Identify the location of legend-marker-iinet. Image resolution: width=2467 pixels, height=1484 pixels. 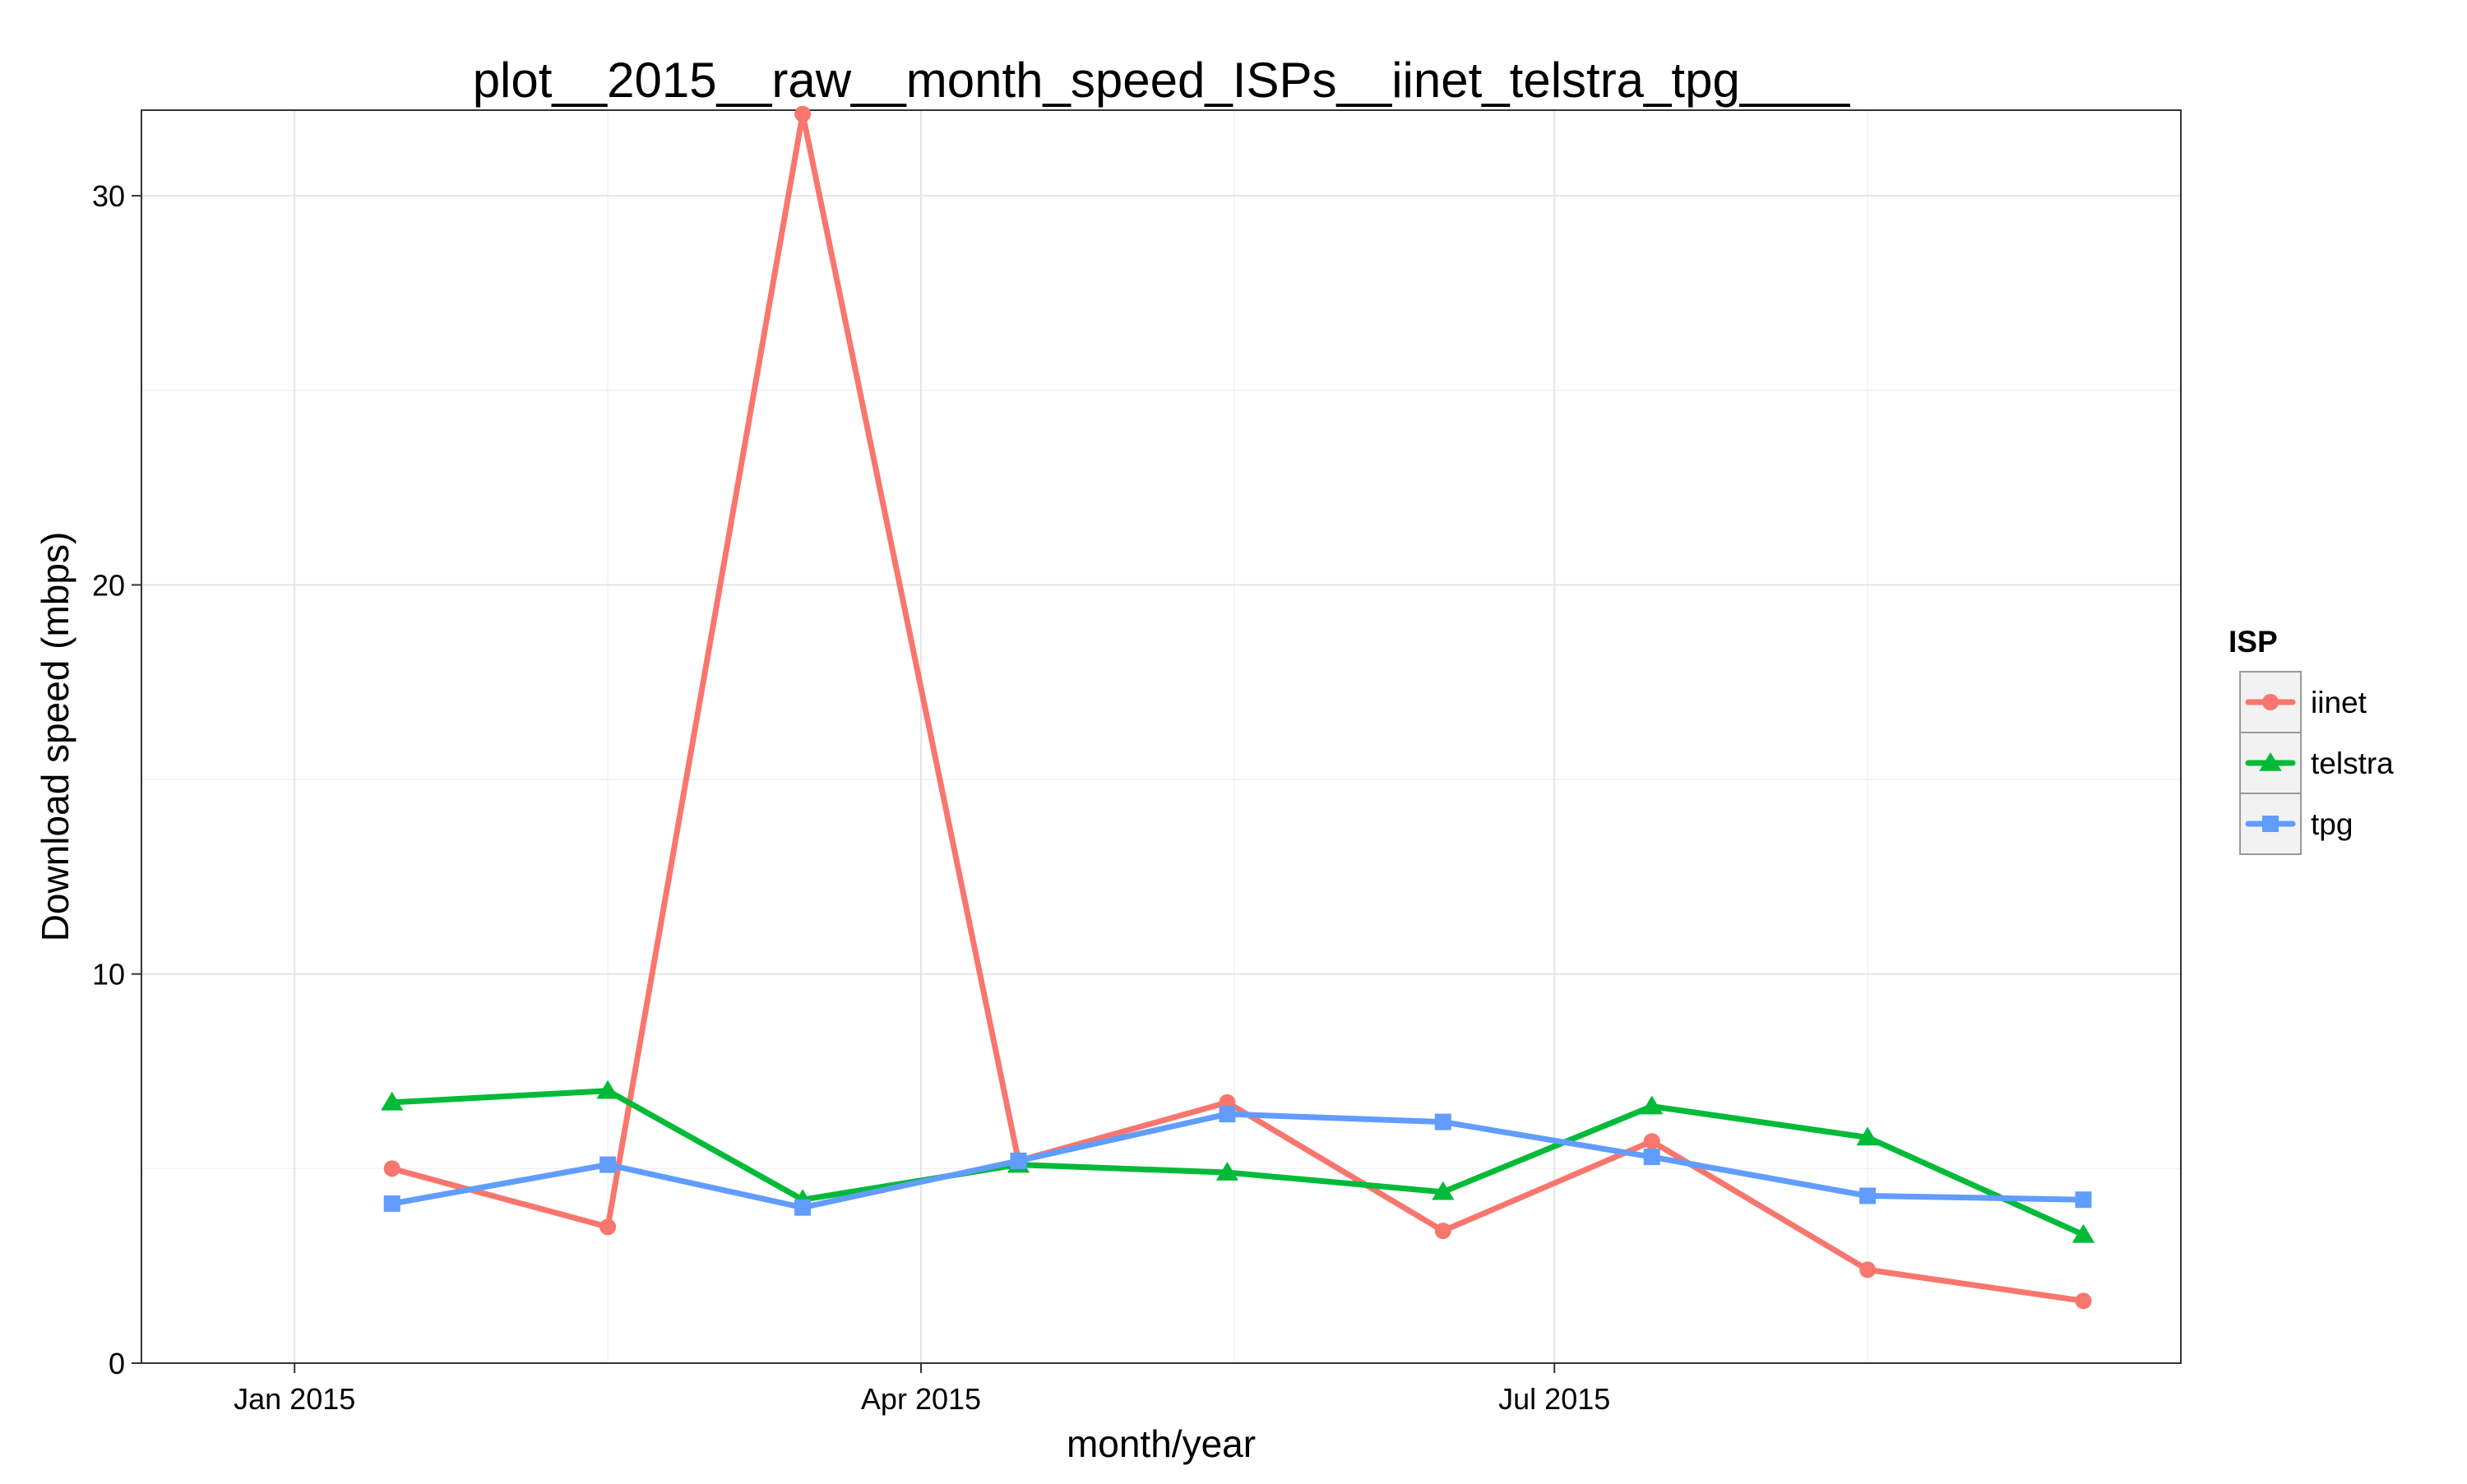
(2271, 702).